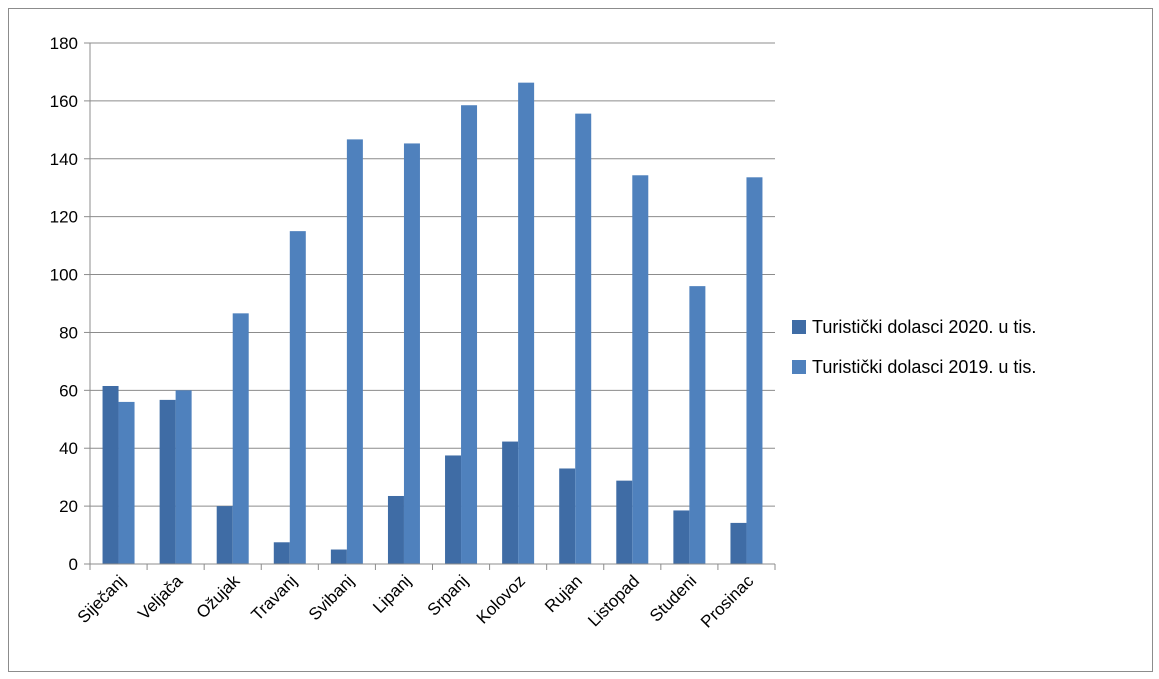 This screenshot has width=1159, height=679. What do you see at coordinates (613, 600) in the screenshot?
I see `x-tick-label: Listopad` at bounding box center [613, 600].